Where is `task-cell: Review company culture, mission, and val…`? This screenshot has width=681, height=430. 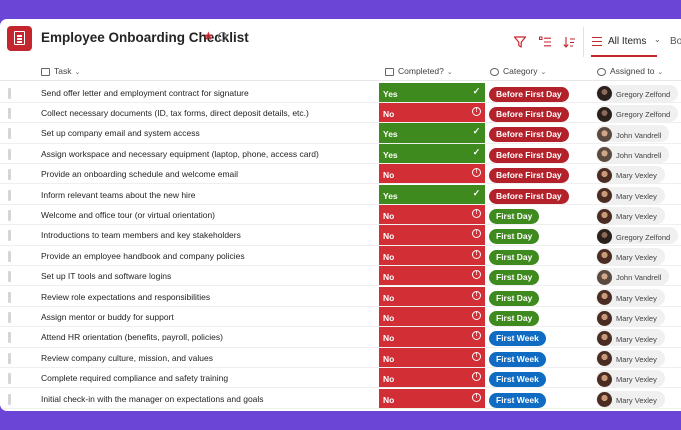 task-cell: Review company culture, mission, and val… is located at coordinates (127, 357).